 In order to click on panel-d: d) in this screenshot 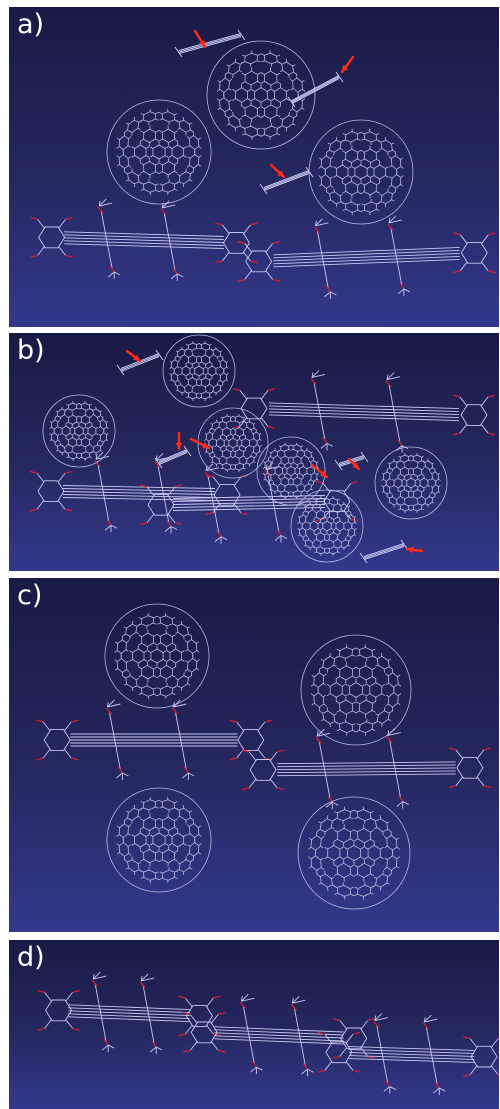, I will do `click(254, 1024)`.